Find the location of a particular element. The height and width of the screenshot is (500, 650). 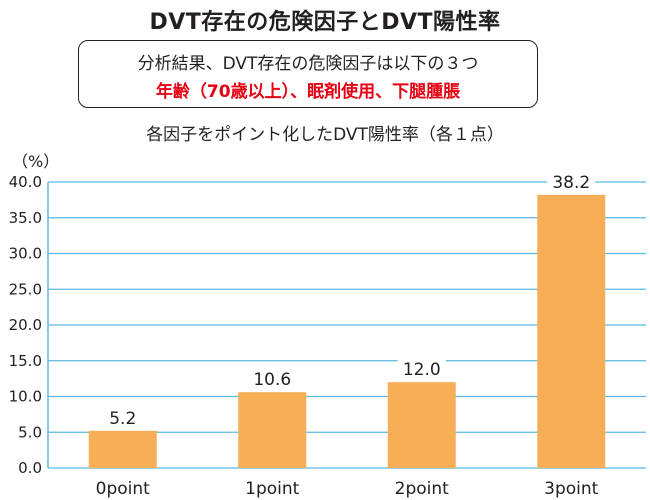

analysis-note-text: 分析結果、DVT存在の危険因子は以下の３つ is located at coordinates (308, 64).